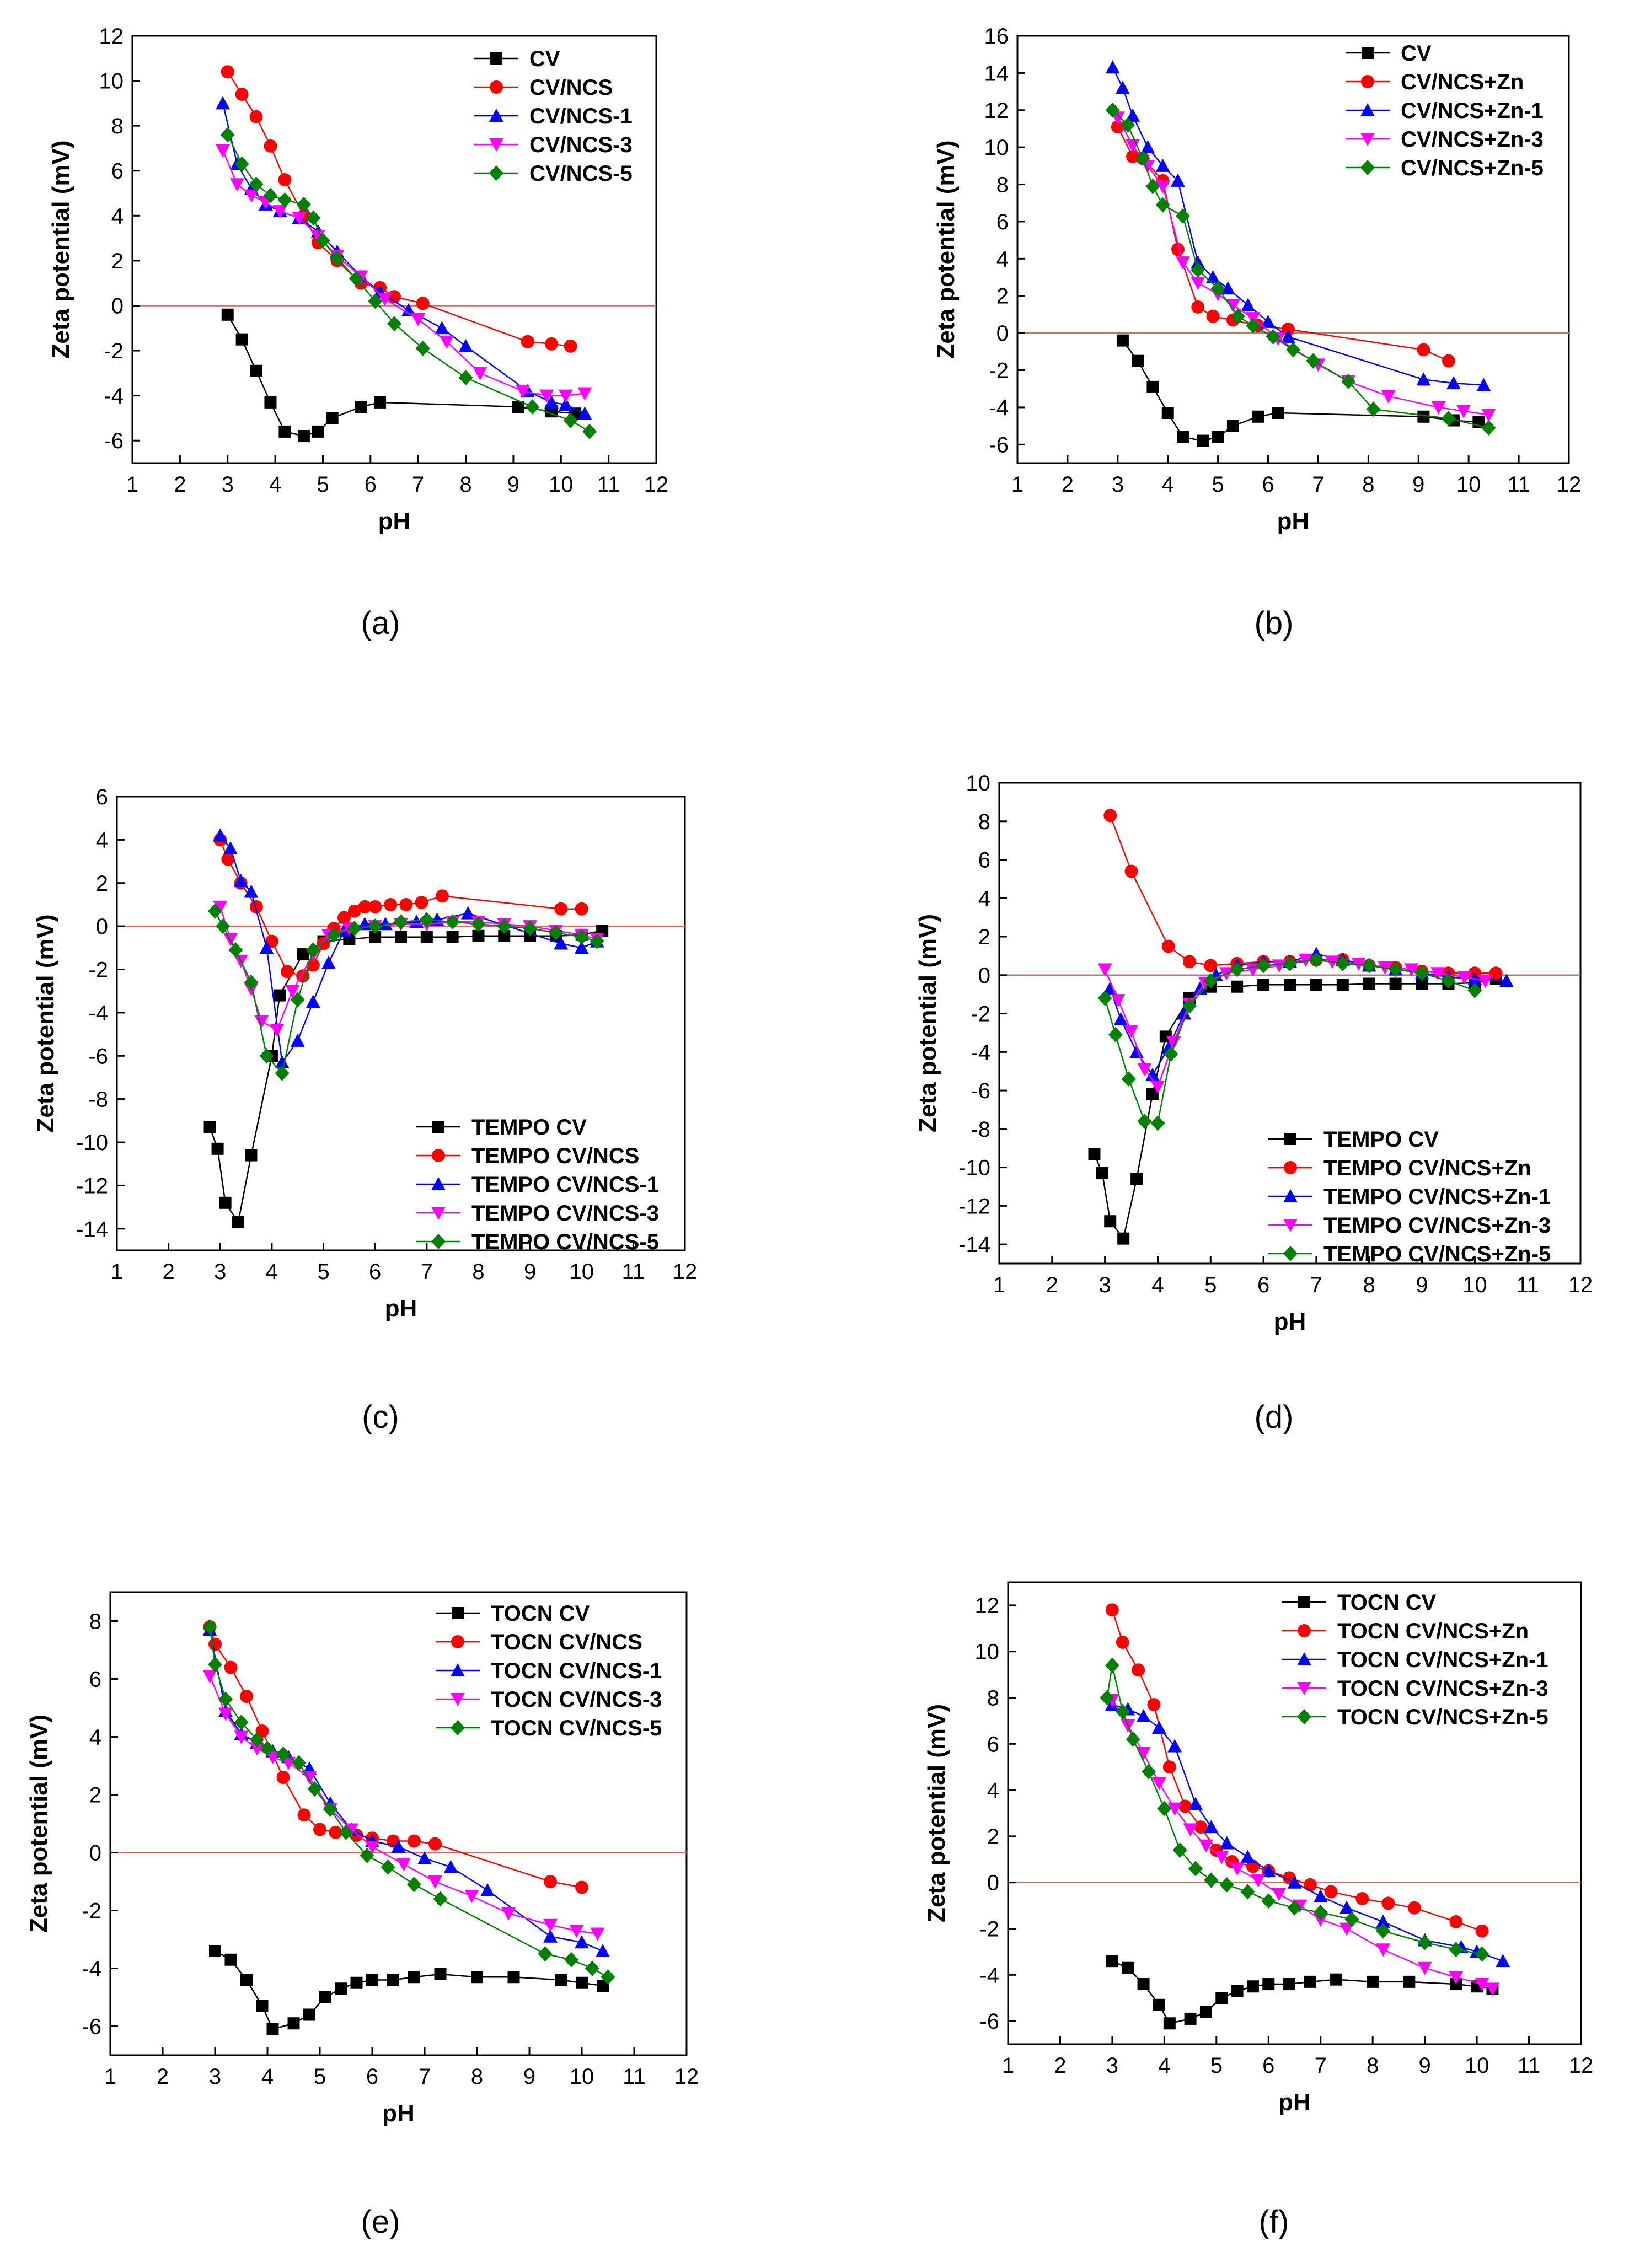 The width and height of the screenshot is (1629, 2268). I want to click on panel-caption: (b), so click(1274, 623).